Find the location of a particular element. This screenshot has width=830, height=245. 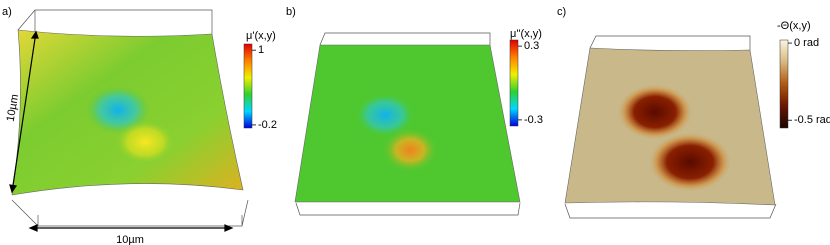

colorbar-tick-label: 0.3 is located at coordinates (531, 46).